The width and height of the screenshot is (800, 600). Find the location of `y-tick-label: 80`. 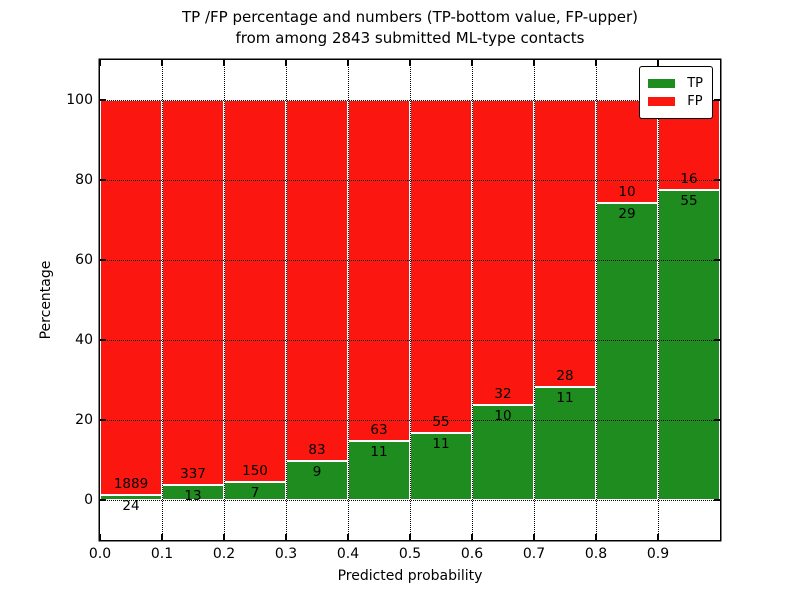

y-tick-label: 80 is located at coordinates (84, 180).